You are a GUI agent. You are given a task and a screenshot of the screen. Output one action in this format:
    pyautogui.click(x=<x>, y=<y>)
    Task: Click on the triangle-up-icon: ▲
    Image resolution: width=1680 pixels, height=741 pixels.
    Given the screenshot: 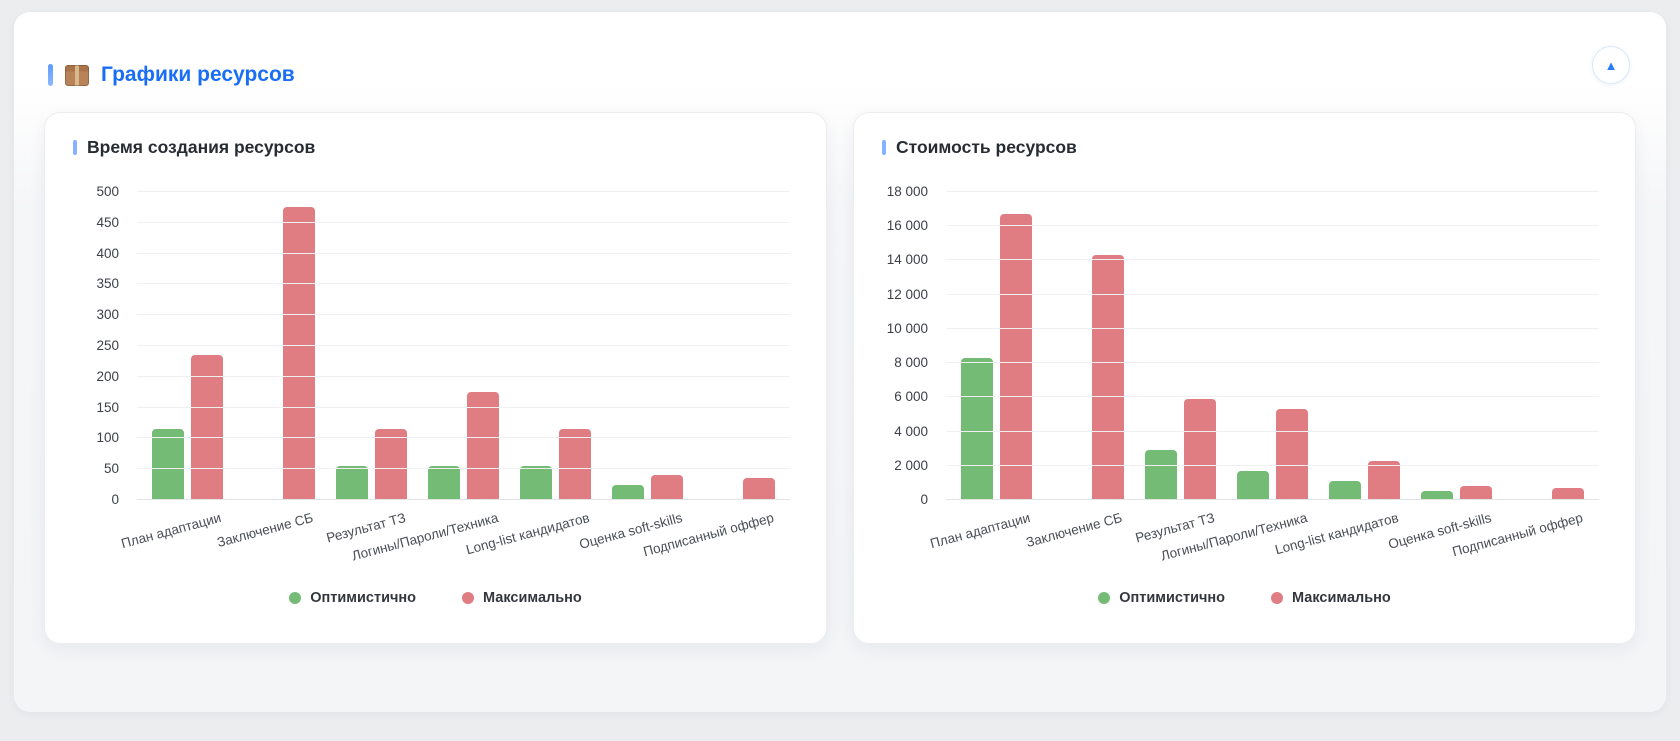 What is the action you would take?
    pyautogui.click(x=1611, y=65)
    